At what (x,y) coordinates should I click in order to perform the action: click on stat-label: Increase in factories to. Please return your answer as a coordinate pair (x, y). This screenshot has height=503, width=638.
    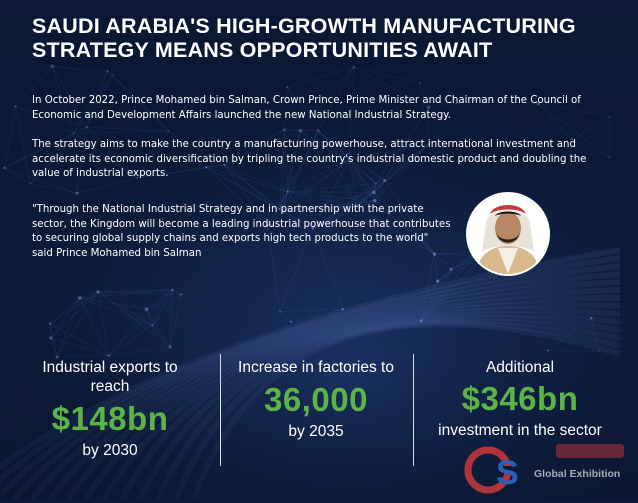
    Looking at the image, I should click on (316, 367).